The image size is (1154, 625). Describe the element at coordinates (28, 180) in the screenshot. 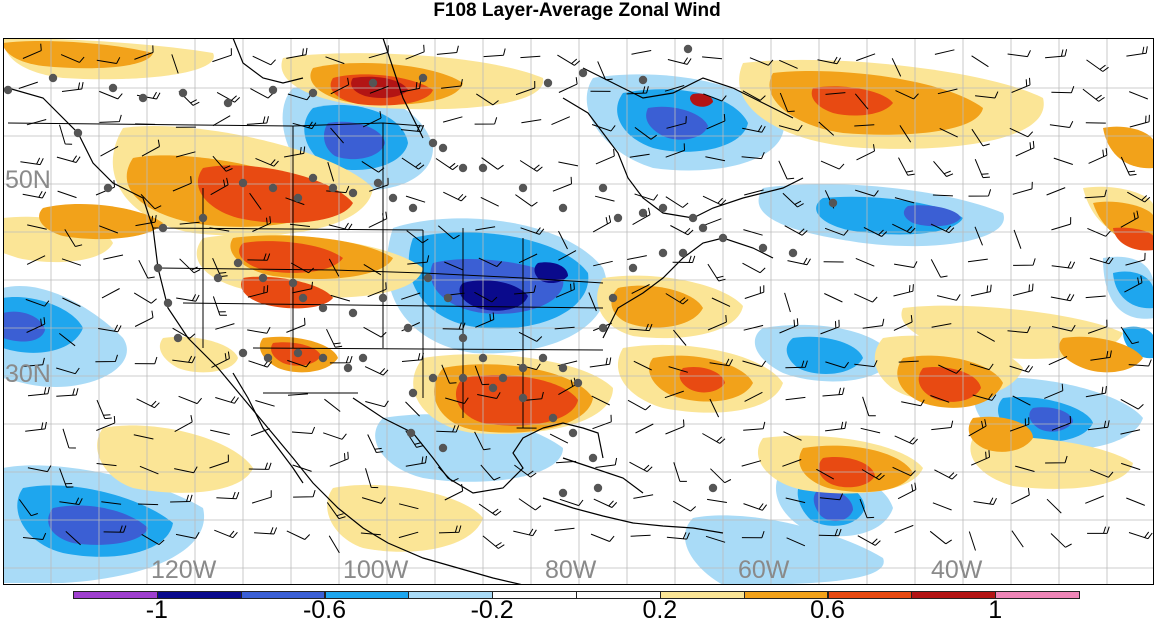

I see `lat-label-50n: 50N` at that location.